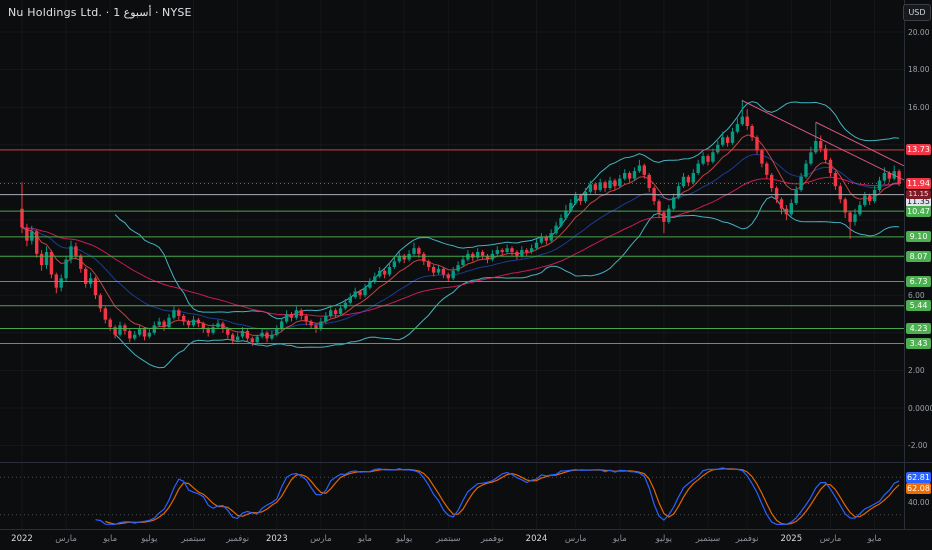 The image size is (932, 550). Describe the element at coordinates (918, 306) in the screenshot. I see `price-line-badge: 5.44` at that location.